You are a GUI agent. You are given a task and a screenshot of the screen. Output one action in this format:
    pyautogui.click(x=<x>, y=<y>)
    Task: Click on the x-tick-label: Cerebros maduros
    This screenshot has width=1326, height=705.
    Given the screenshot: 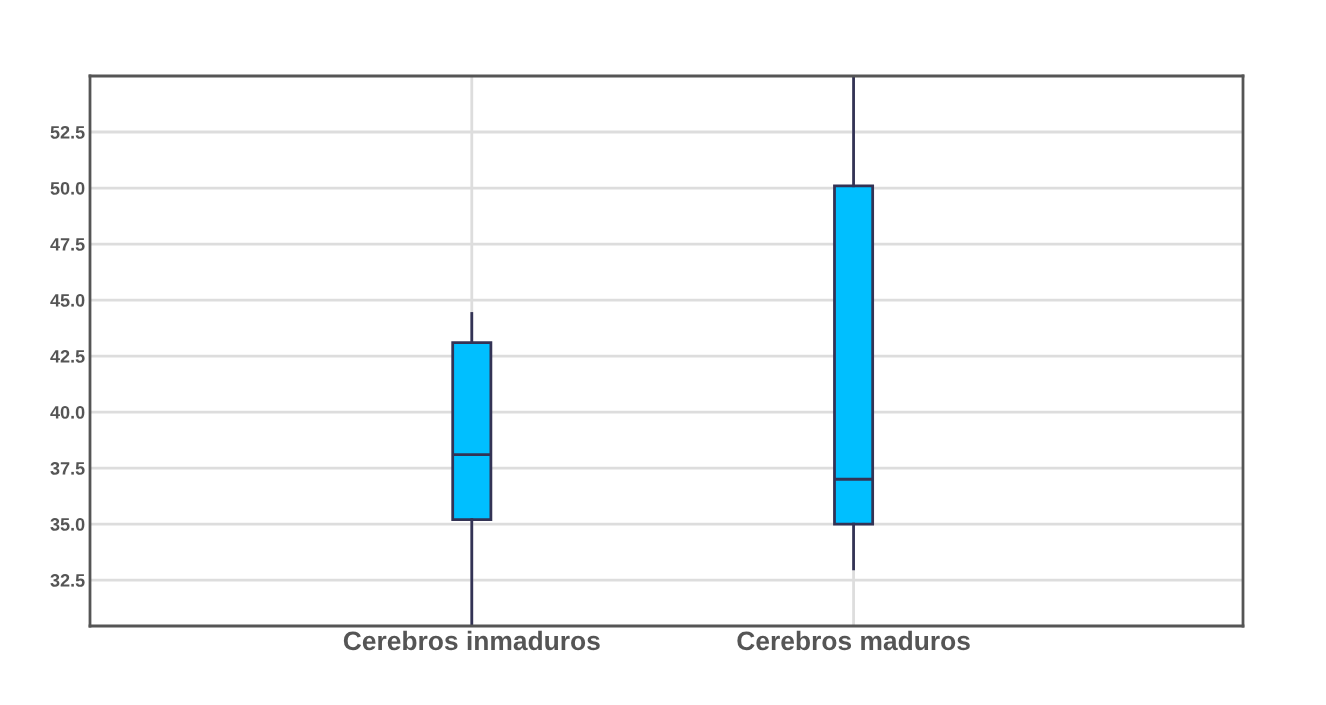 What is the action you would take?
    pyautogui.click(x=853, y=640)
    